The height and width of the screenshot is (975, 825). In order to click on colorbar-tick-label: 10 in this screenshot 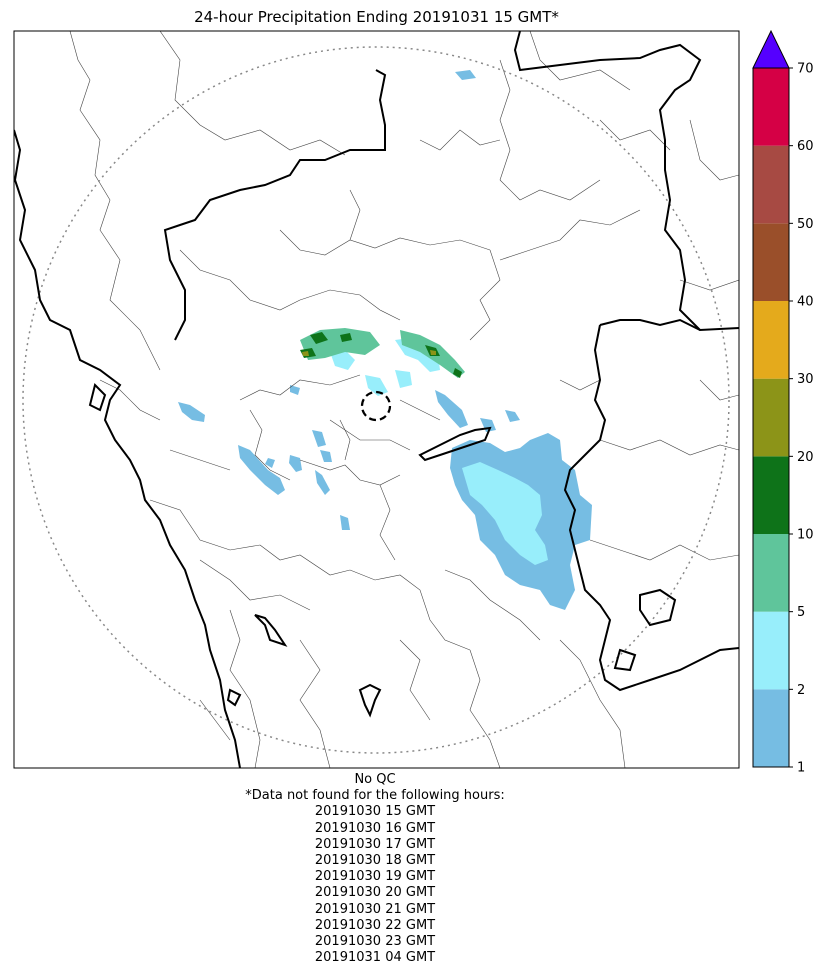, I will do `click(805, 535)`.